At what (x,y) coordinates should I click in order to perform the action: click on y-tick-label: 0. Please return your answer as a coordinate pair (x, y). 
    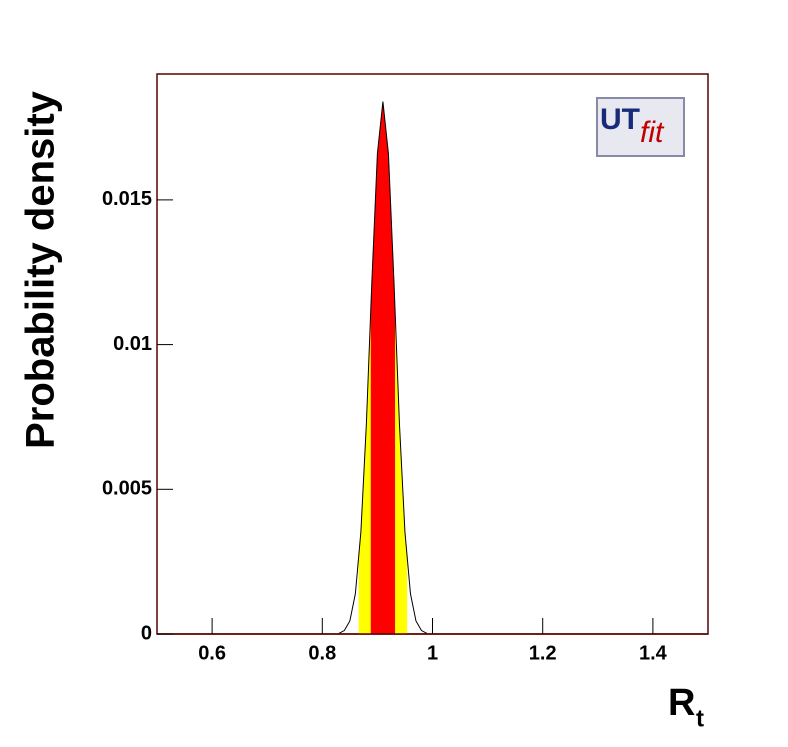
    Looking at the image, I should click on (146, 633).